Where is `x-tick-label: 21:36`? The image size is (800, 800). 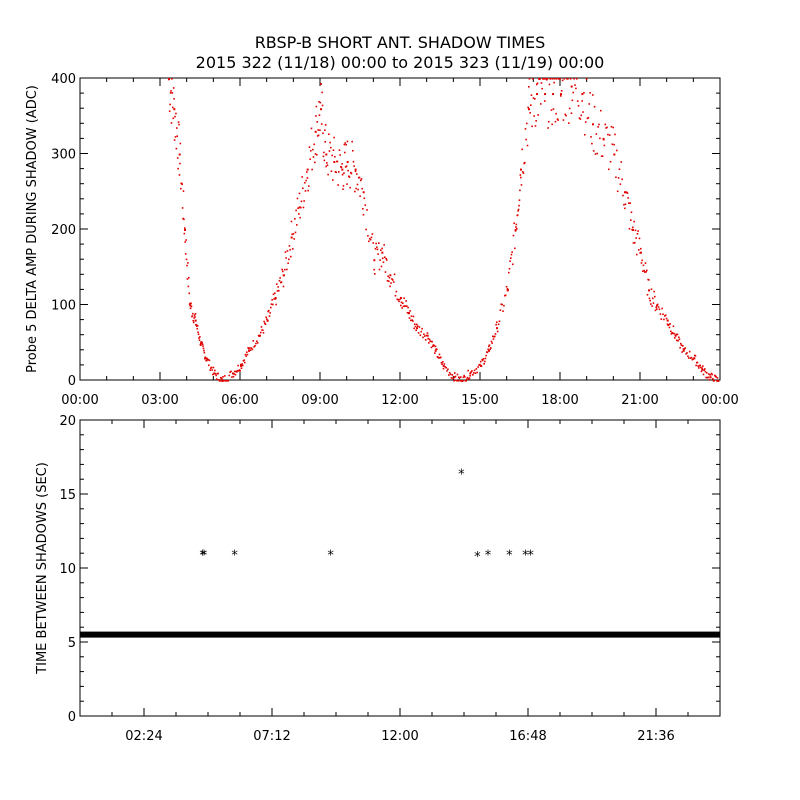
x-tick-label: 21:36 is located at coordinates (655, 736).